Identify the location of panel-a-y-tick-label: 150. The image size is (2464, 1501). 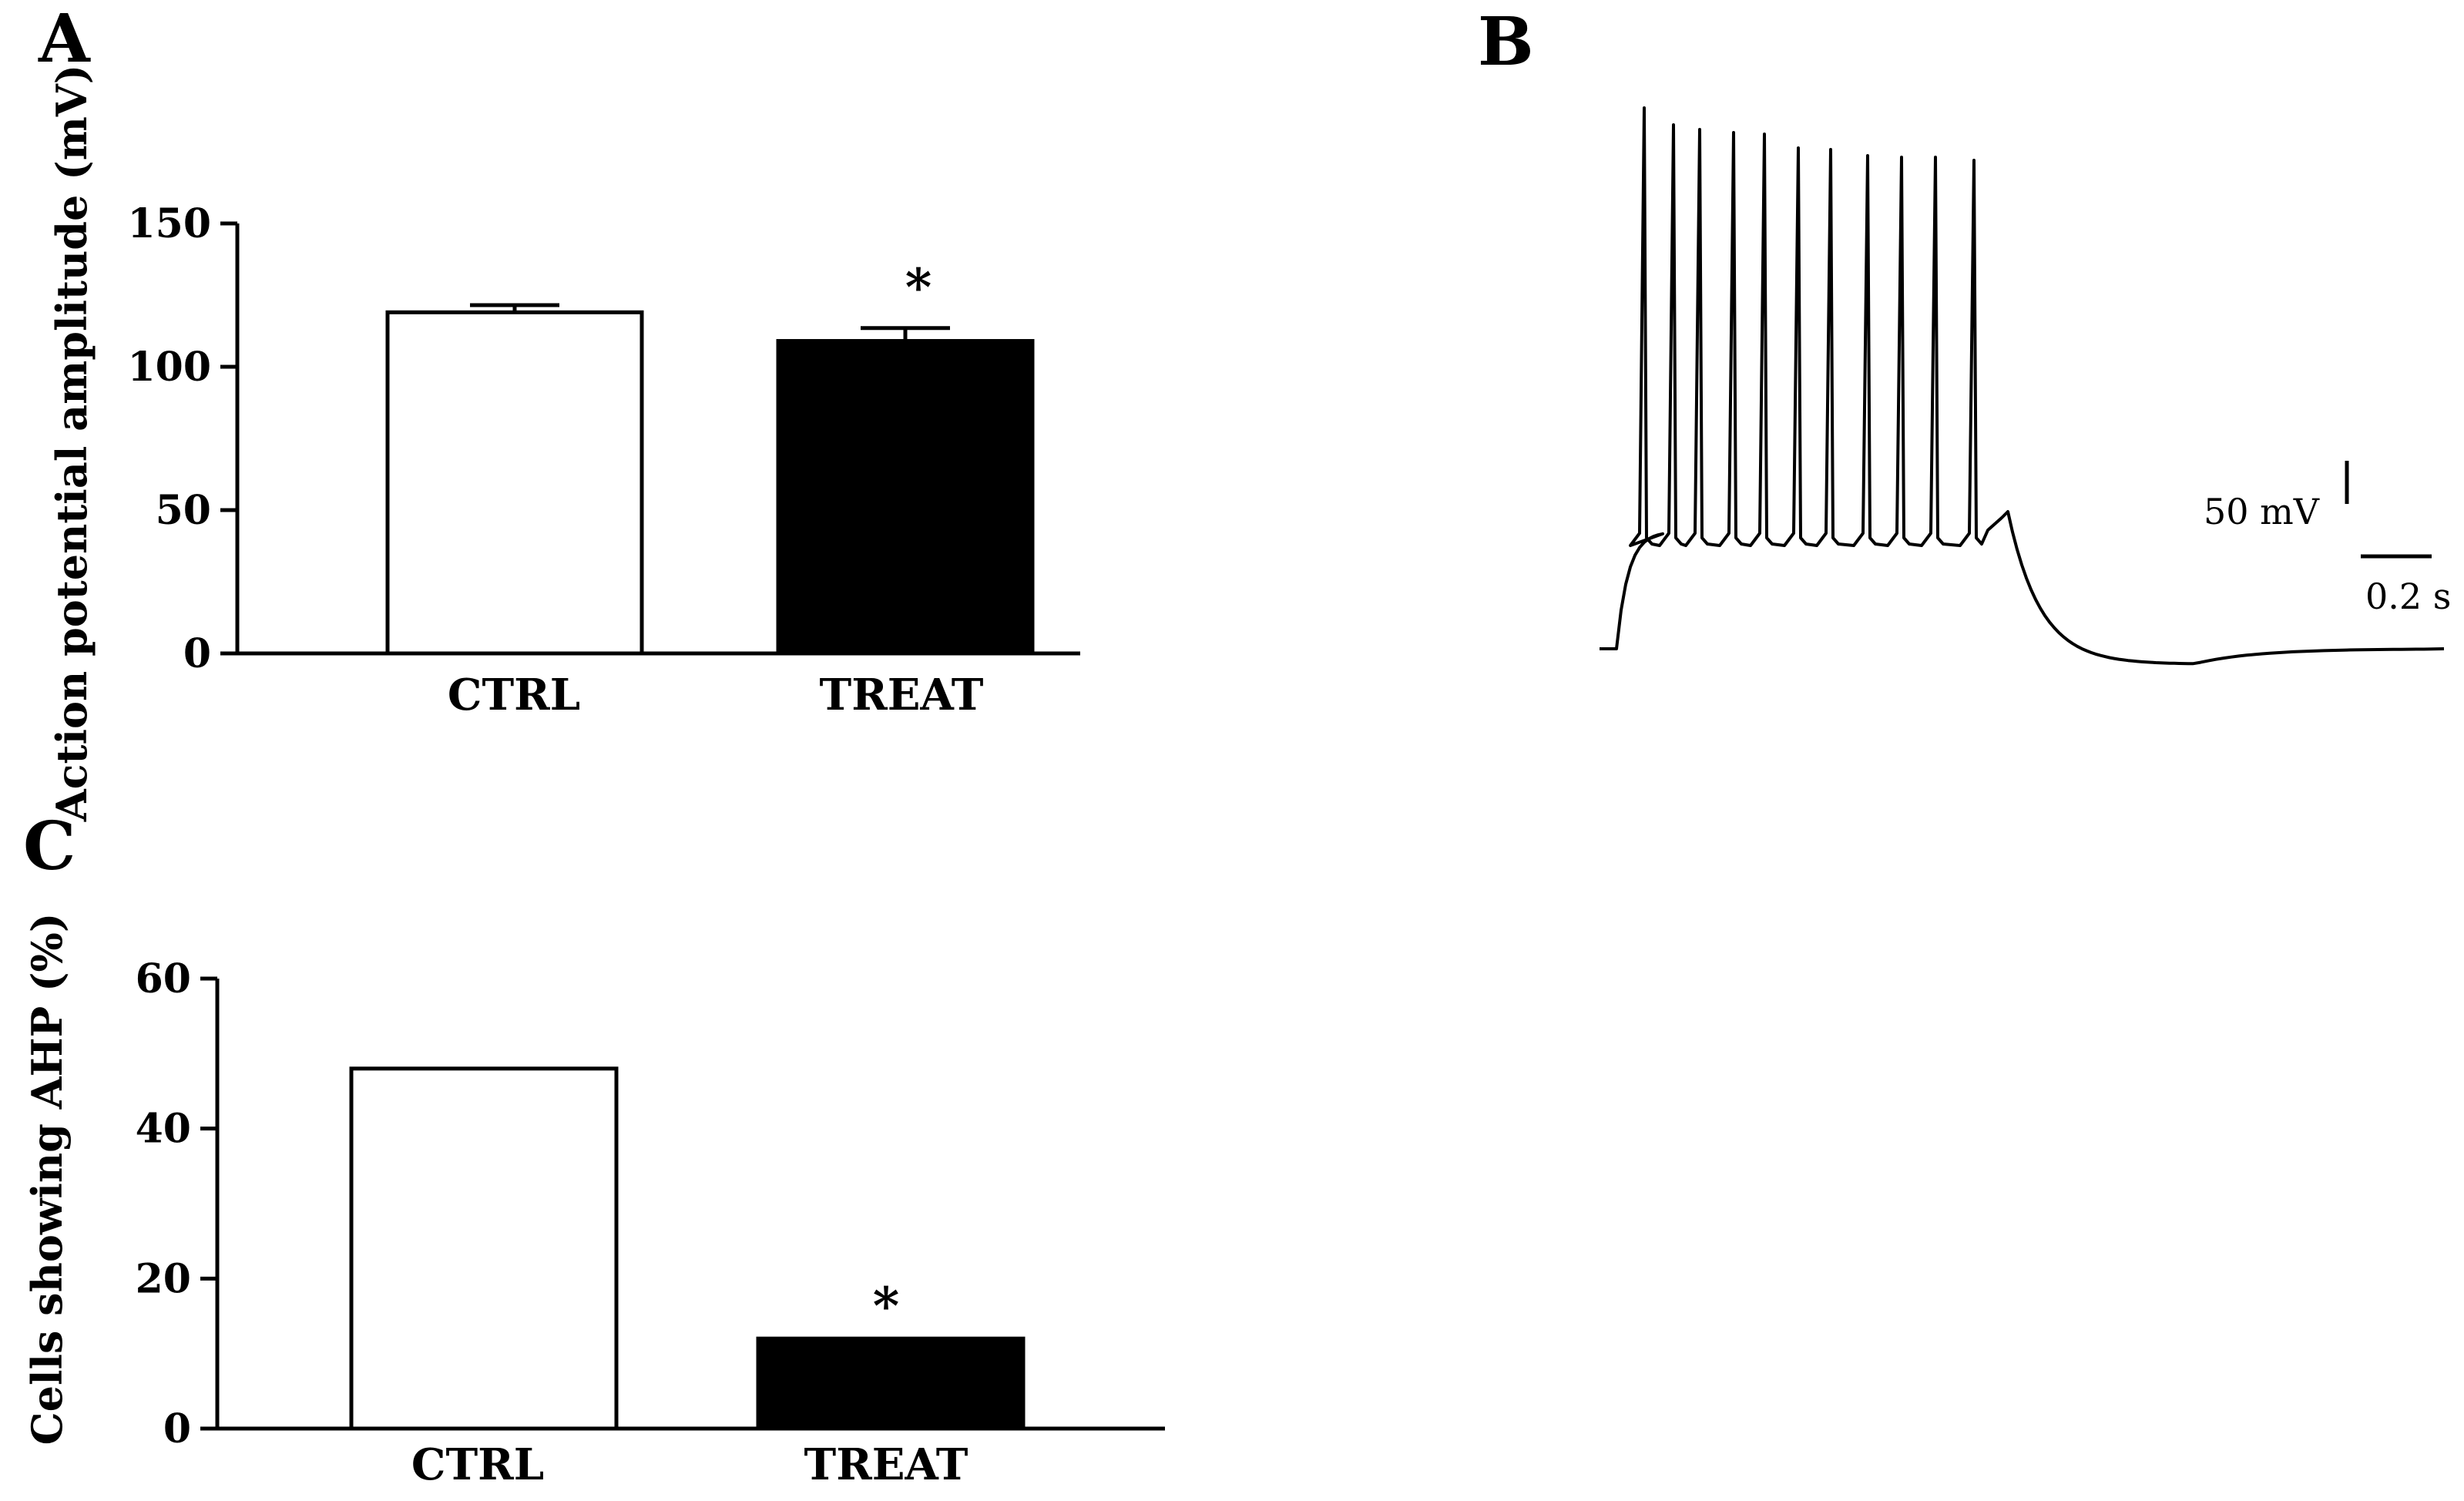
(169, 223).